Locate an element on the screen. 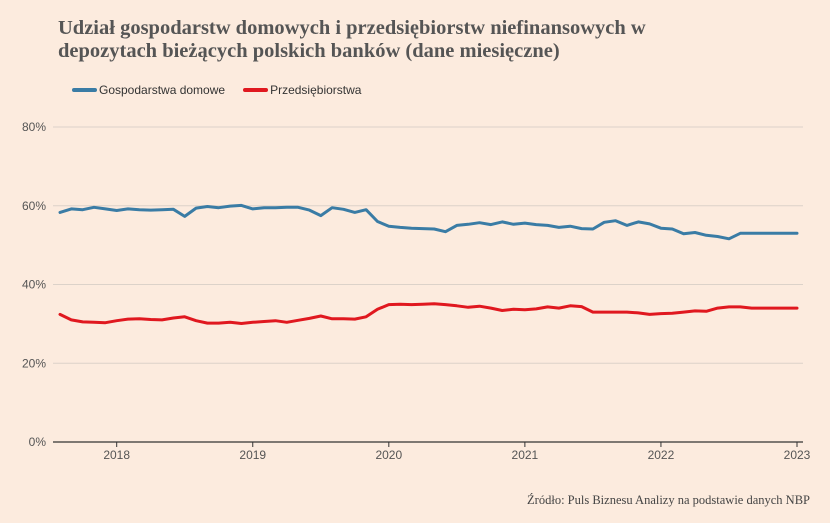  x-tick-label: 2022 is located at coordinates (661, 455).